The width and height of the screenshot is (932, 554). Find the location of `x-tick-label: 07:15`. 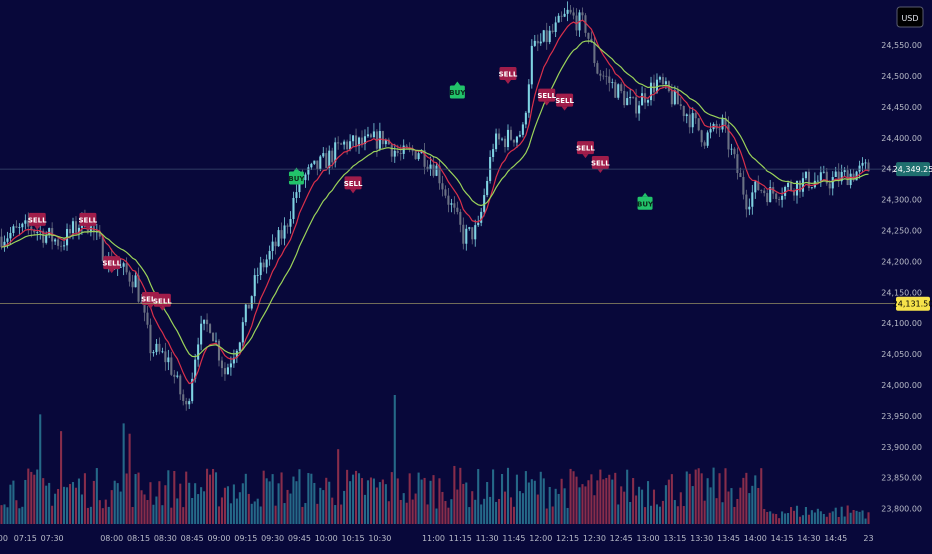

x-tick-label: 07:15 is located at coordinates (25, 538).